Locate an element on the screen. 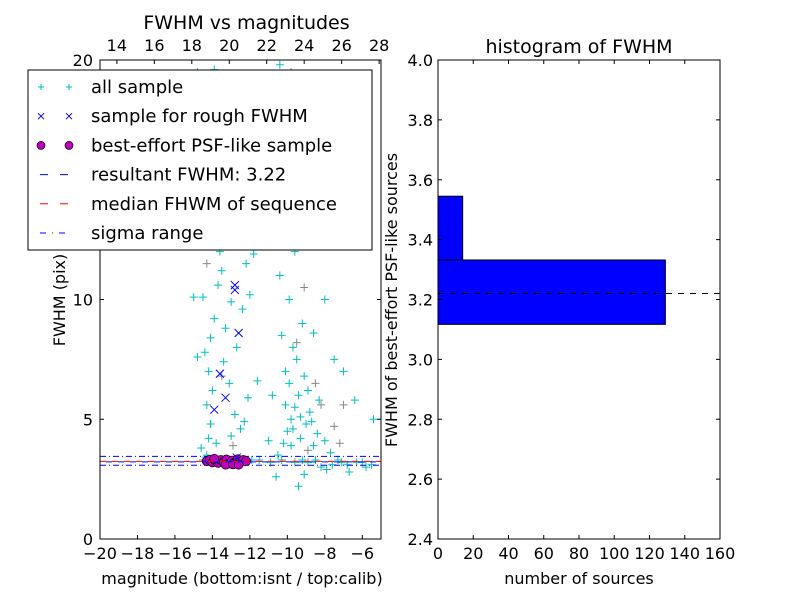  legend-label: sigma range is located at coordinates (147, 233).